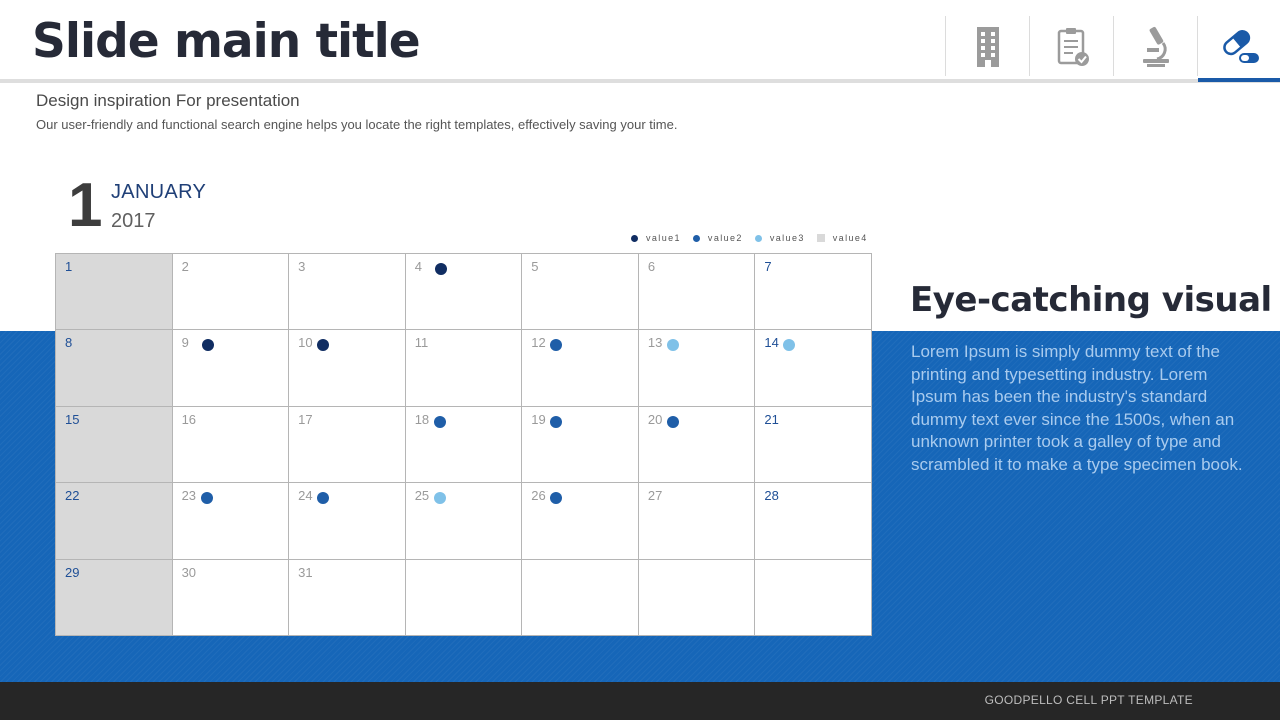  I want to click on calendar-day-cell: 9, so click(231, 368).